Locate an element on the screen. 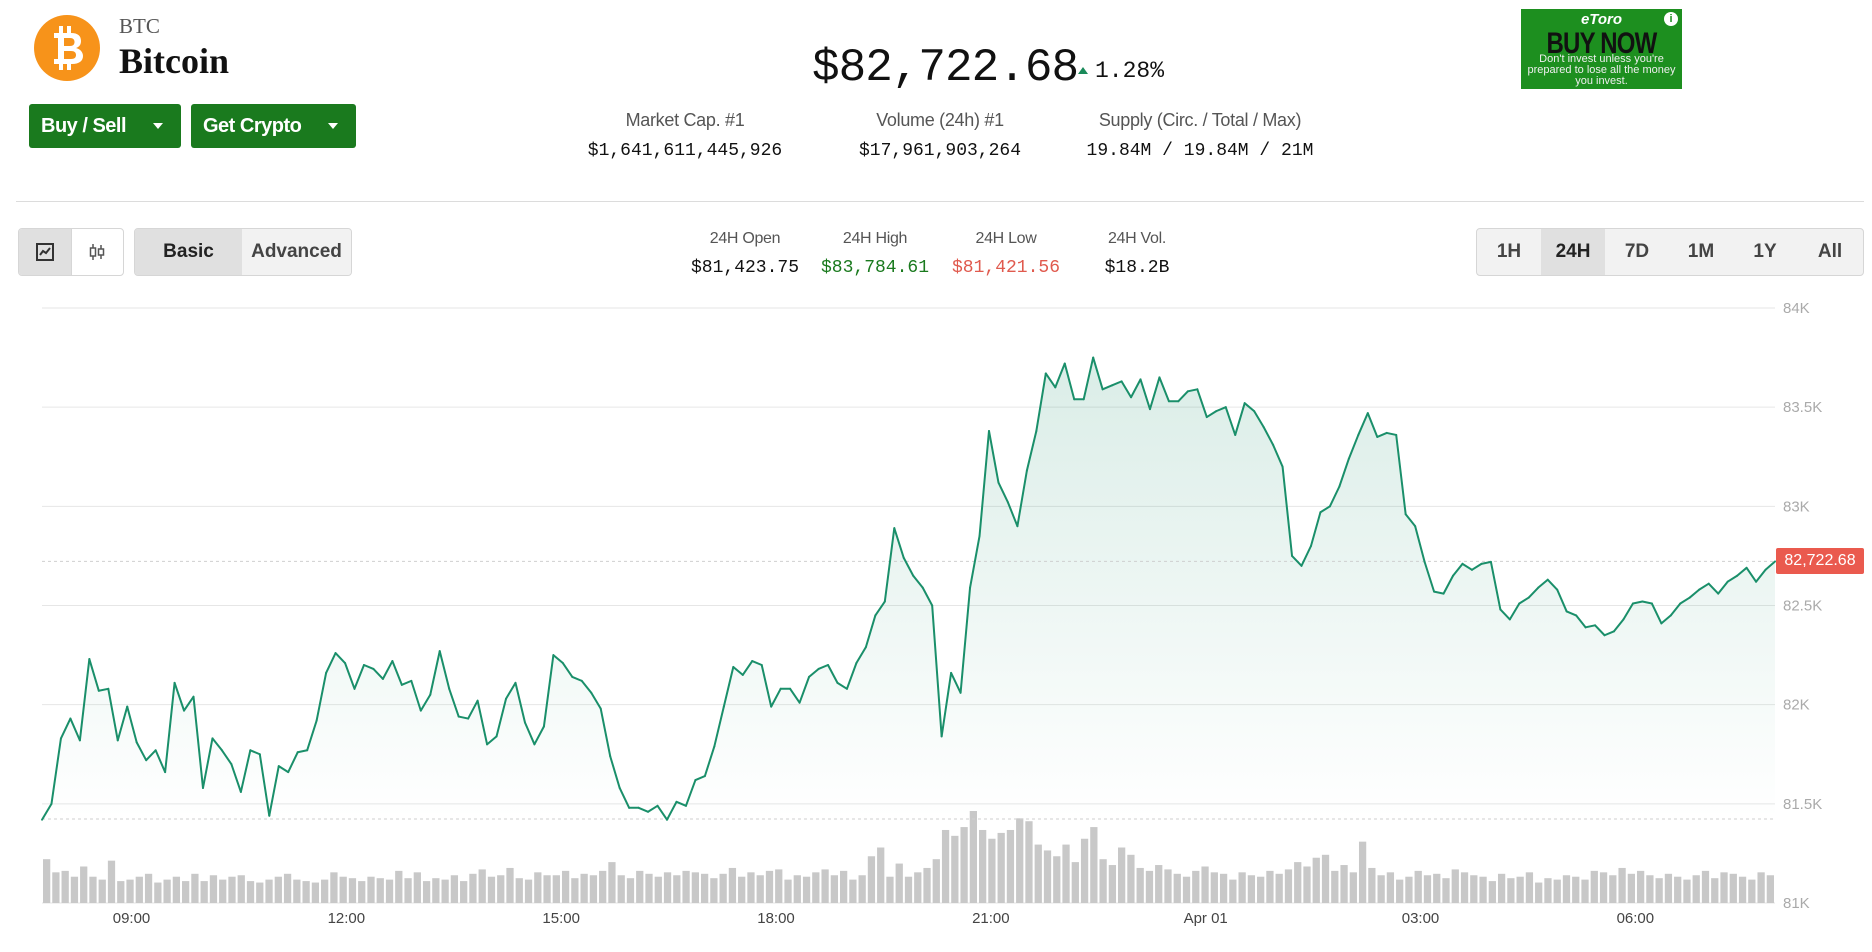  x-tick-label: 15:00 is located at coordinates (561, 918).